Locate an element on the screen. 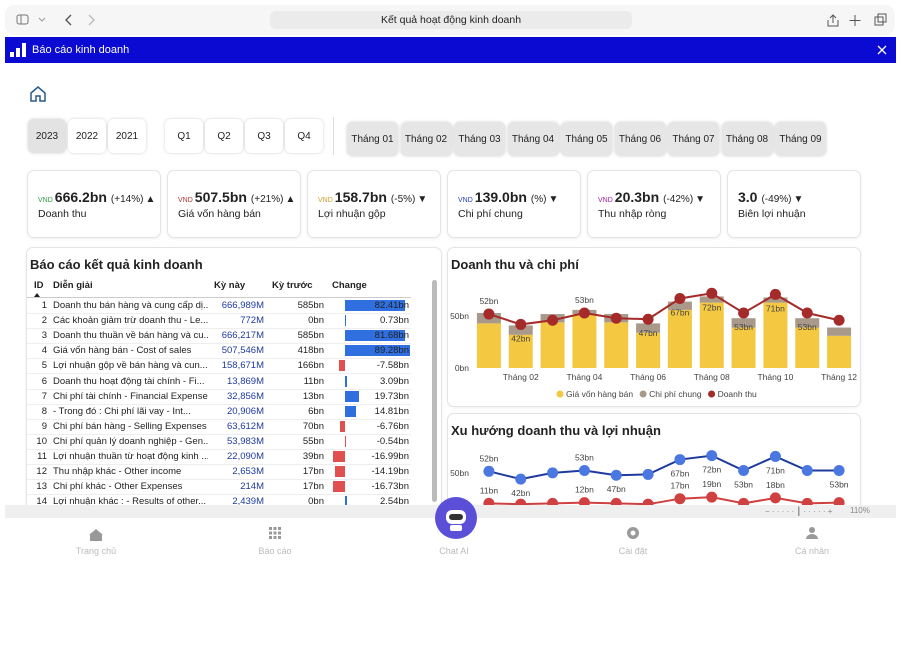  nav-label: Cá nhân is located at coordinates (812, 551).